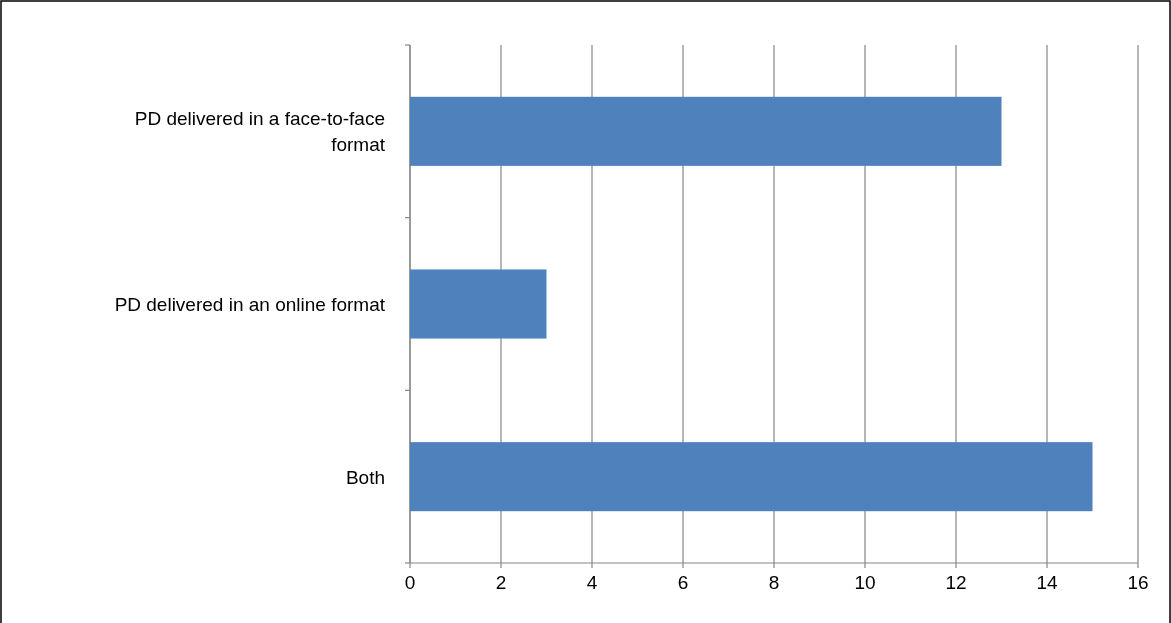 The width and height of the screenshot is (1171, 623). Describe the element at coordinates (865, 582) in the screenshot. I see `x-tick-label: 10` at that location.